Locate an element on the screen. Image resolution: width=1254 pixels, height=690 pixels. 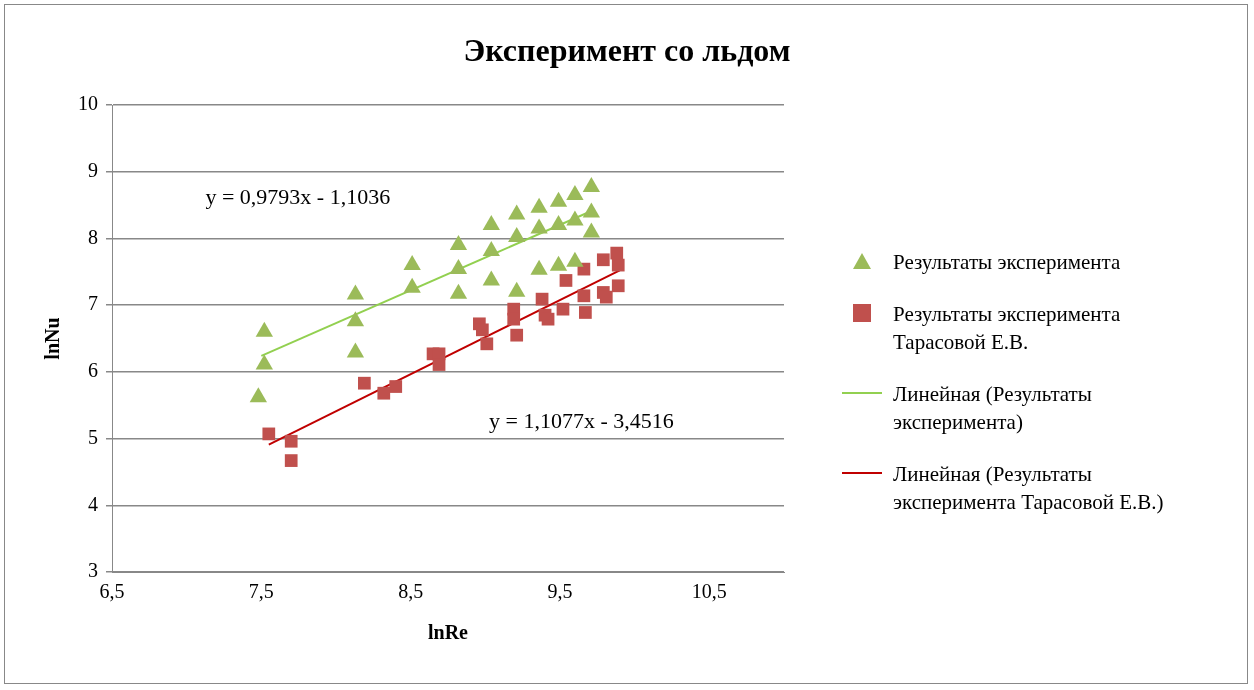
x-axis-title: lnRe is located at coordinates (448, 632).